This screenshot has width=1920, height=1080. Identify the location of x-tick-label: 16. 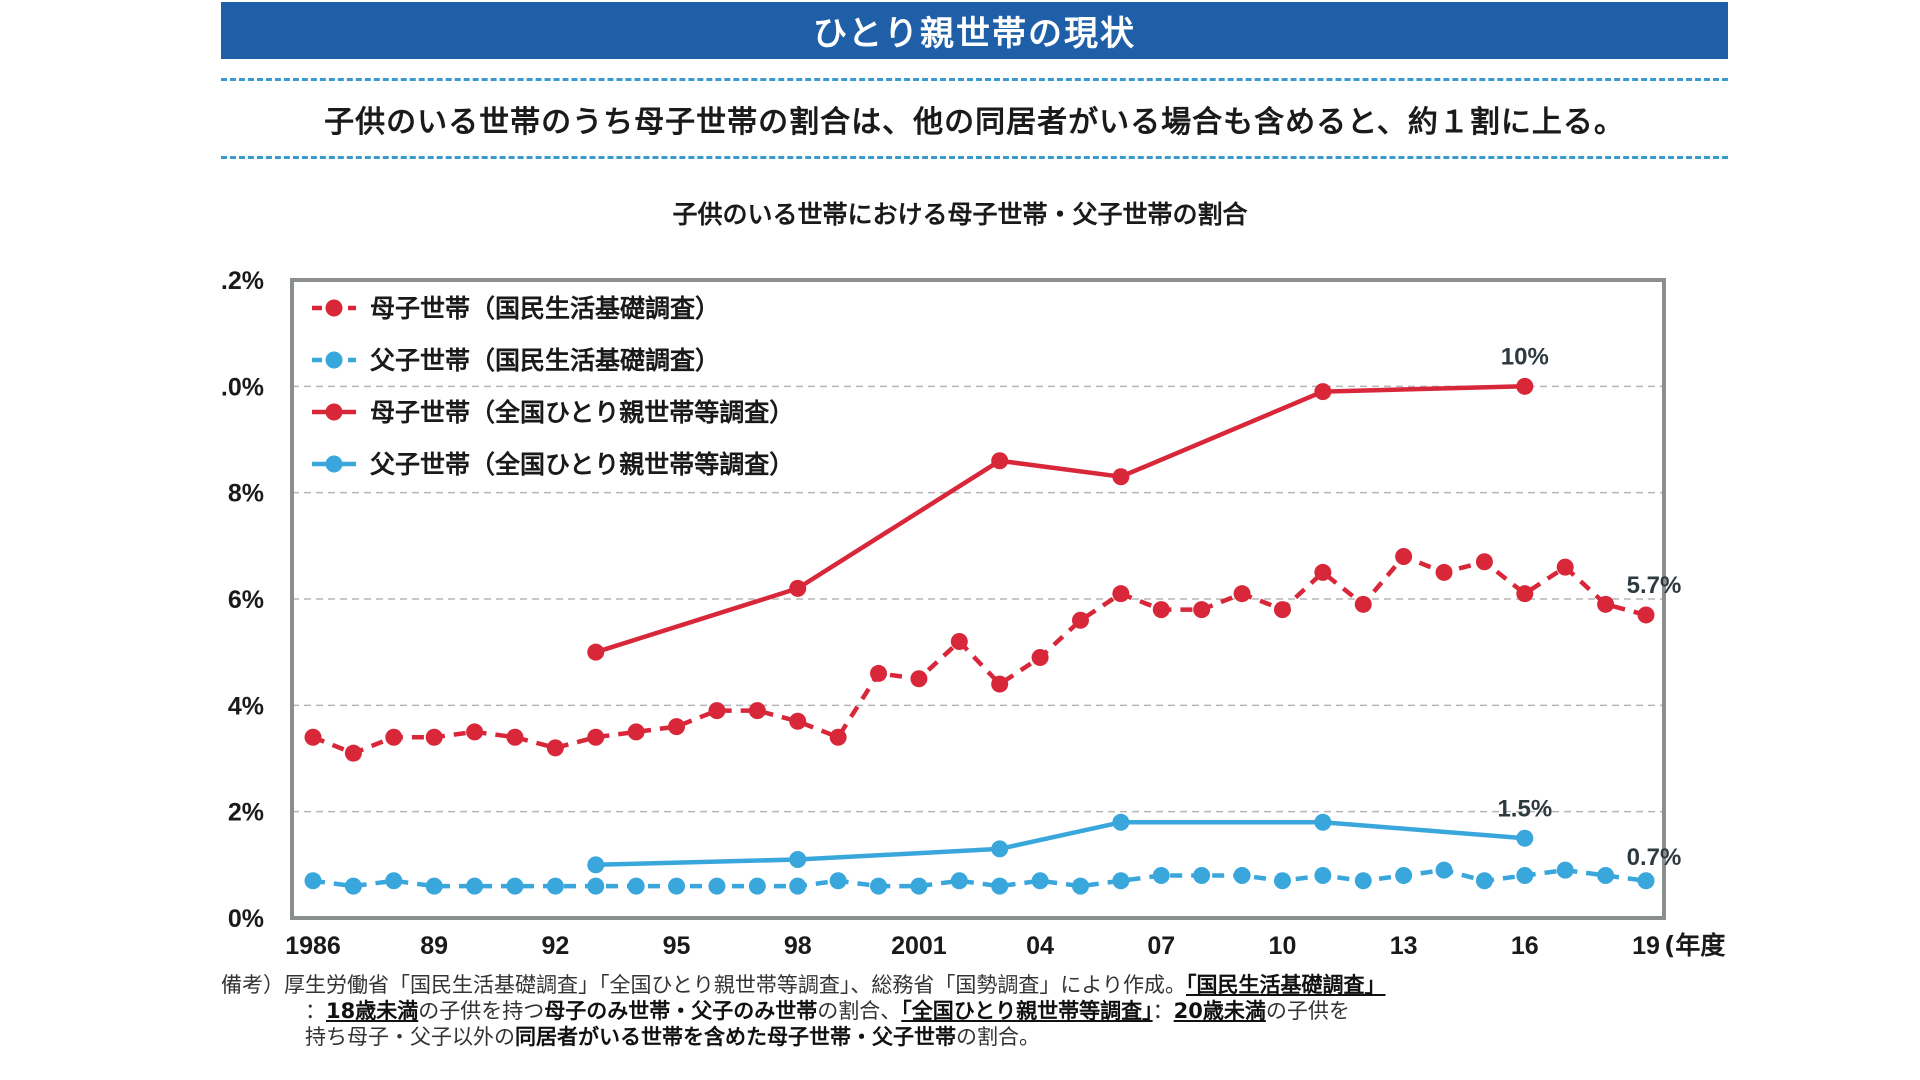
(1525, 946).